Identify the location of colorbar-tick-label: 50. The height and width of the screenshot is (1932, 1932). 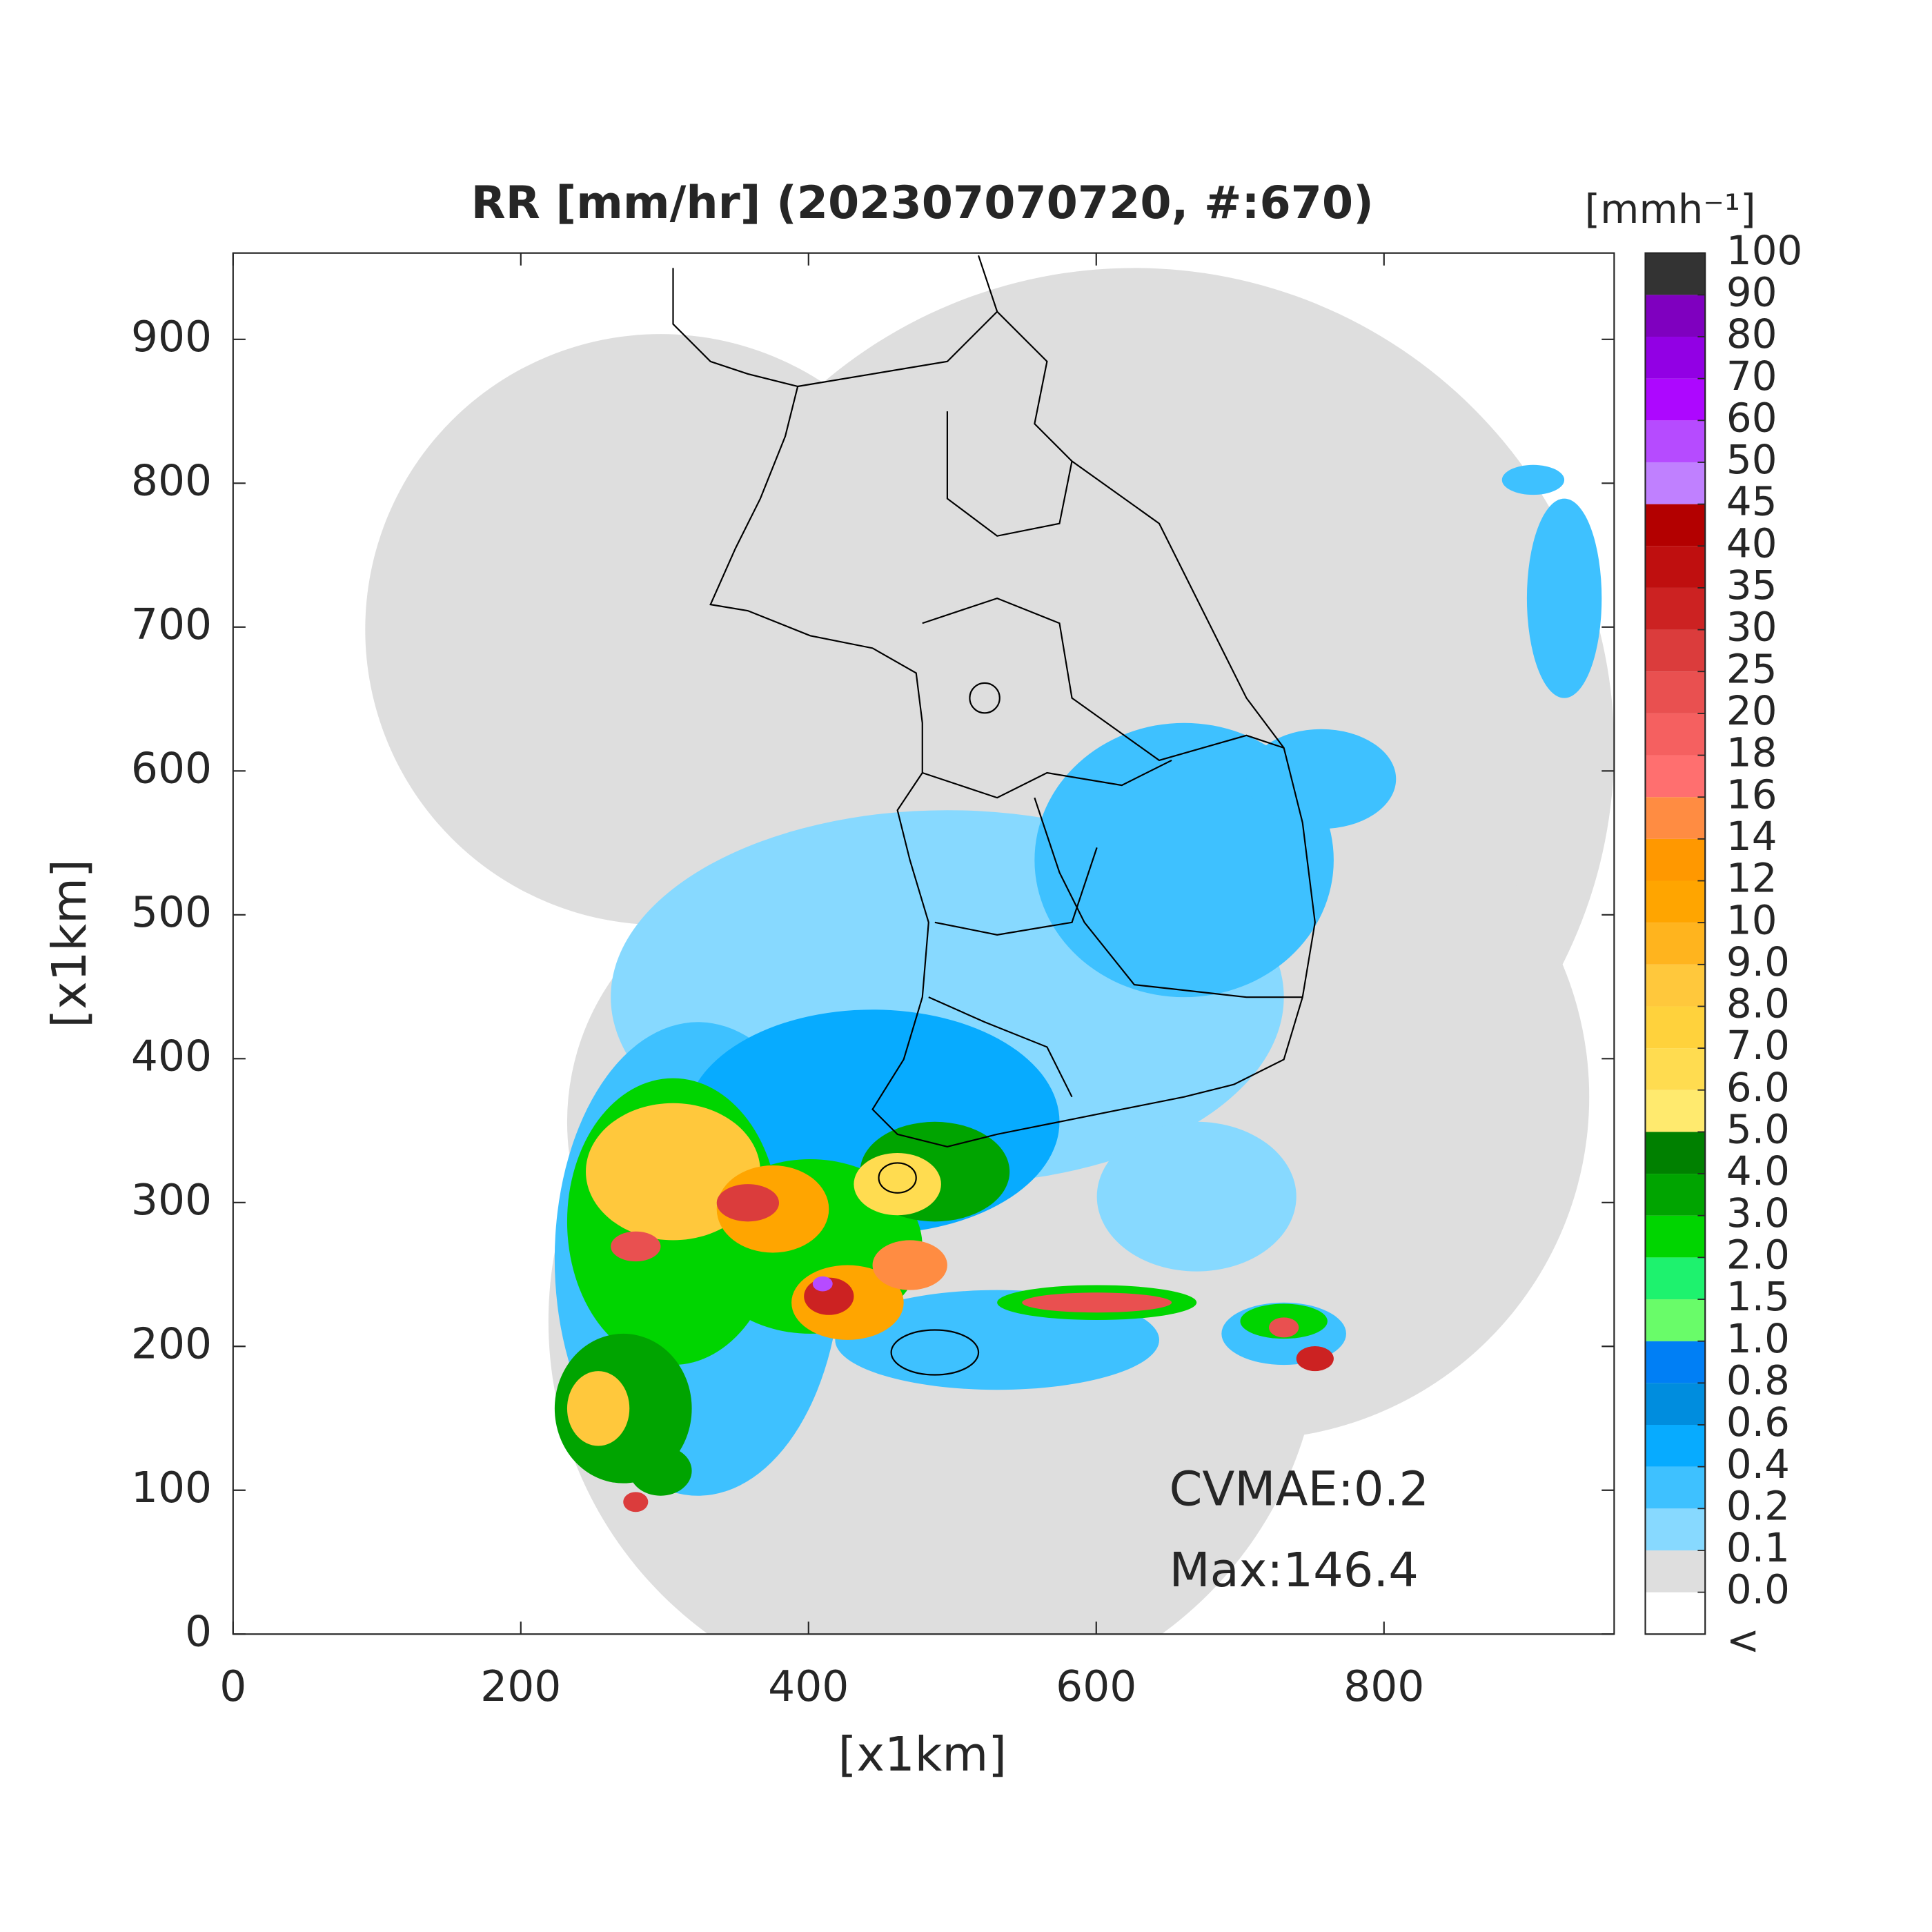
(1751, 459).